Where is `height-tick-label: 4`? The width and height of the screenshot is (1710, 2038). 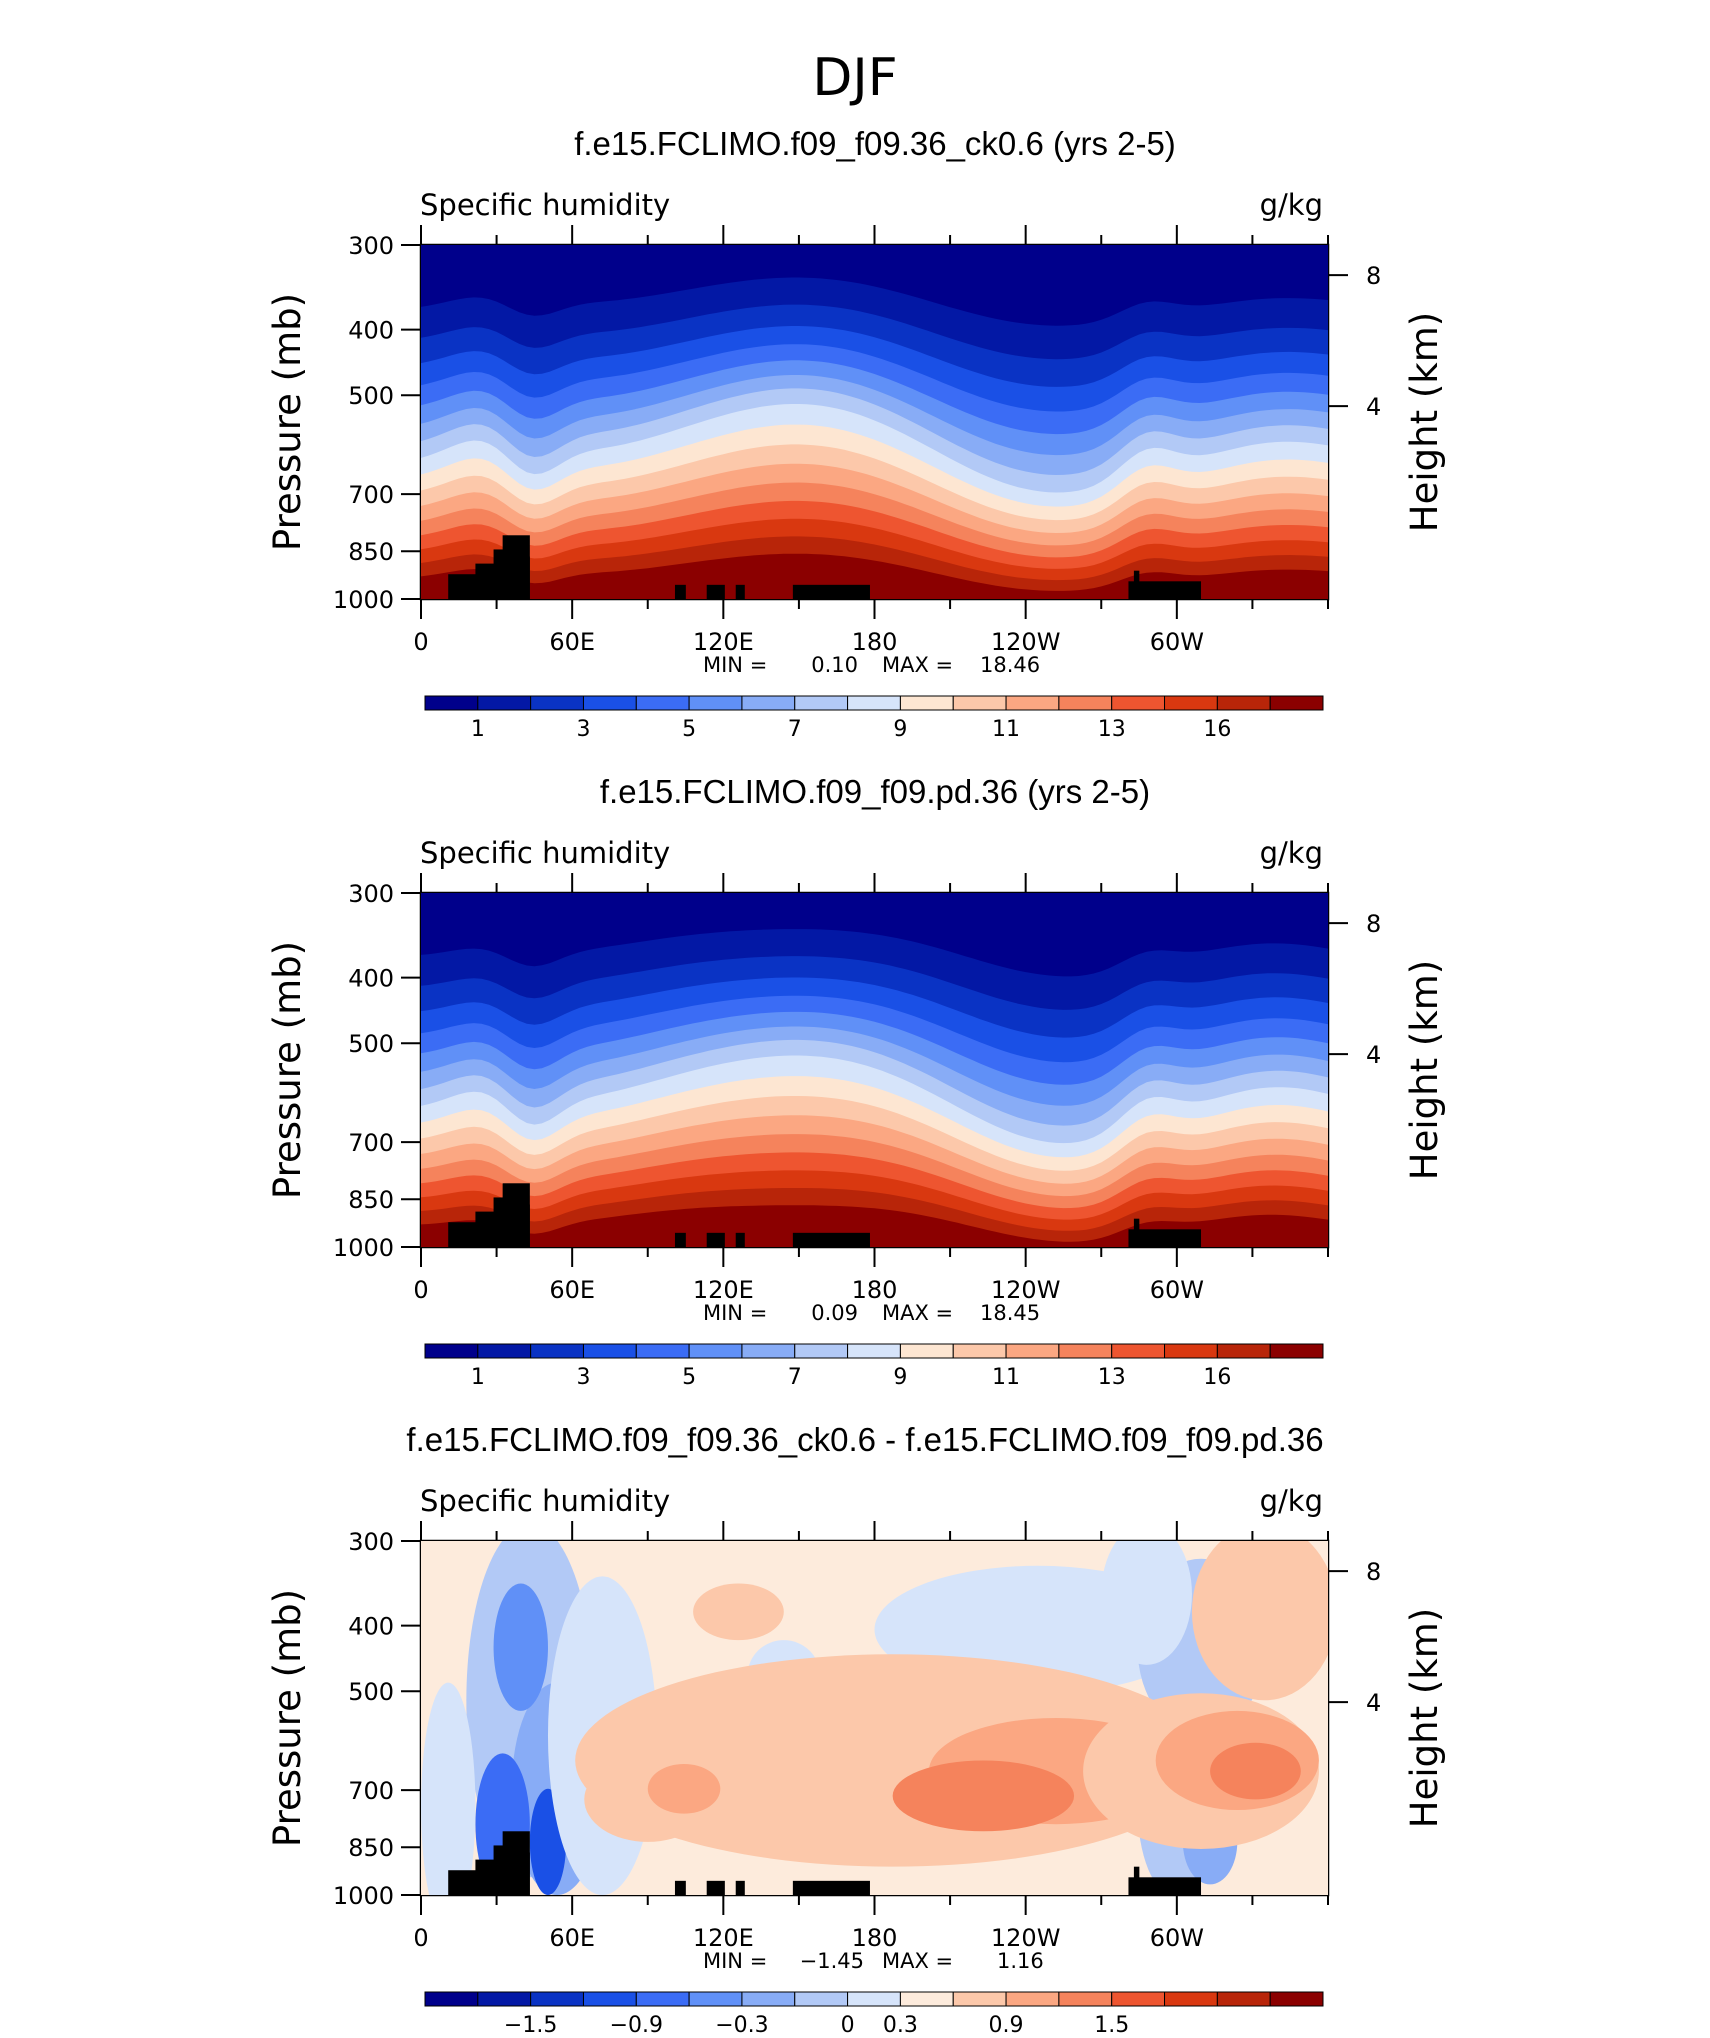 height-tick-label: 4 is located at coordinates (1373, 1055).